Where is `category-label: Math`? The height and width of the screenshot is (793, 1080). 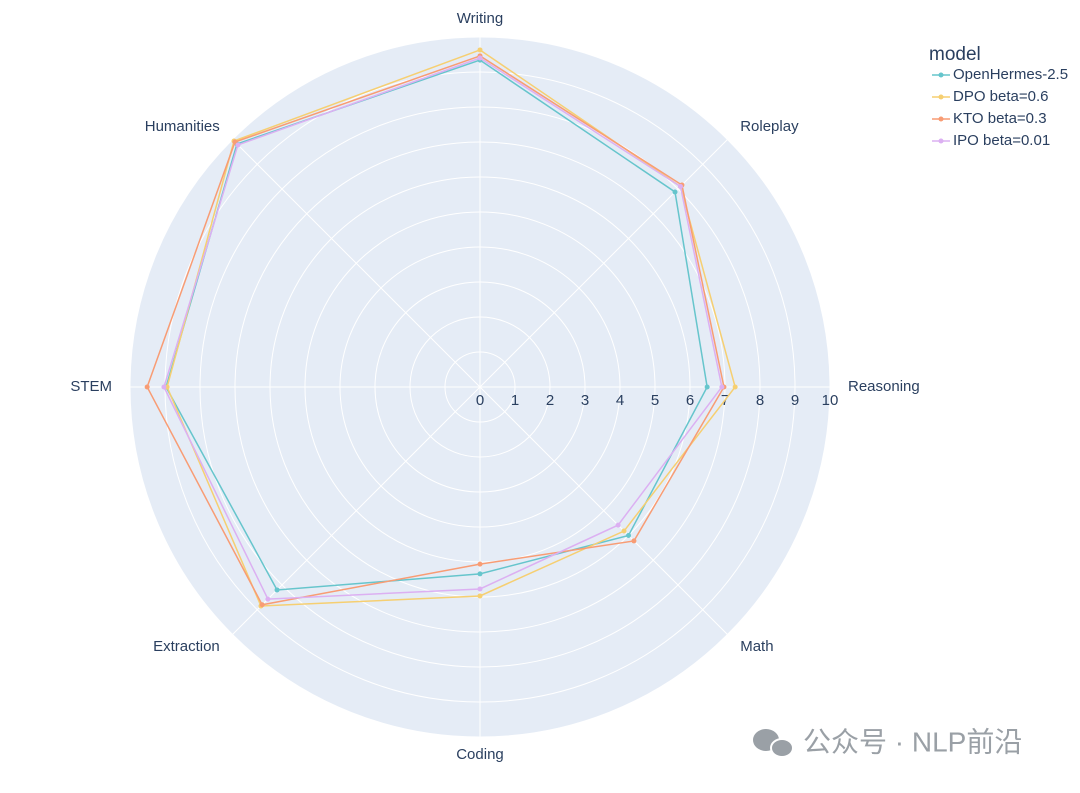 category-label: Math is located at coordinates (756, 646).